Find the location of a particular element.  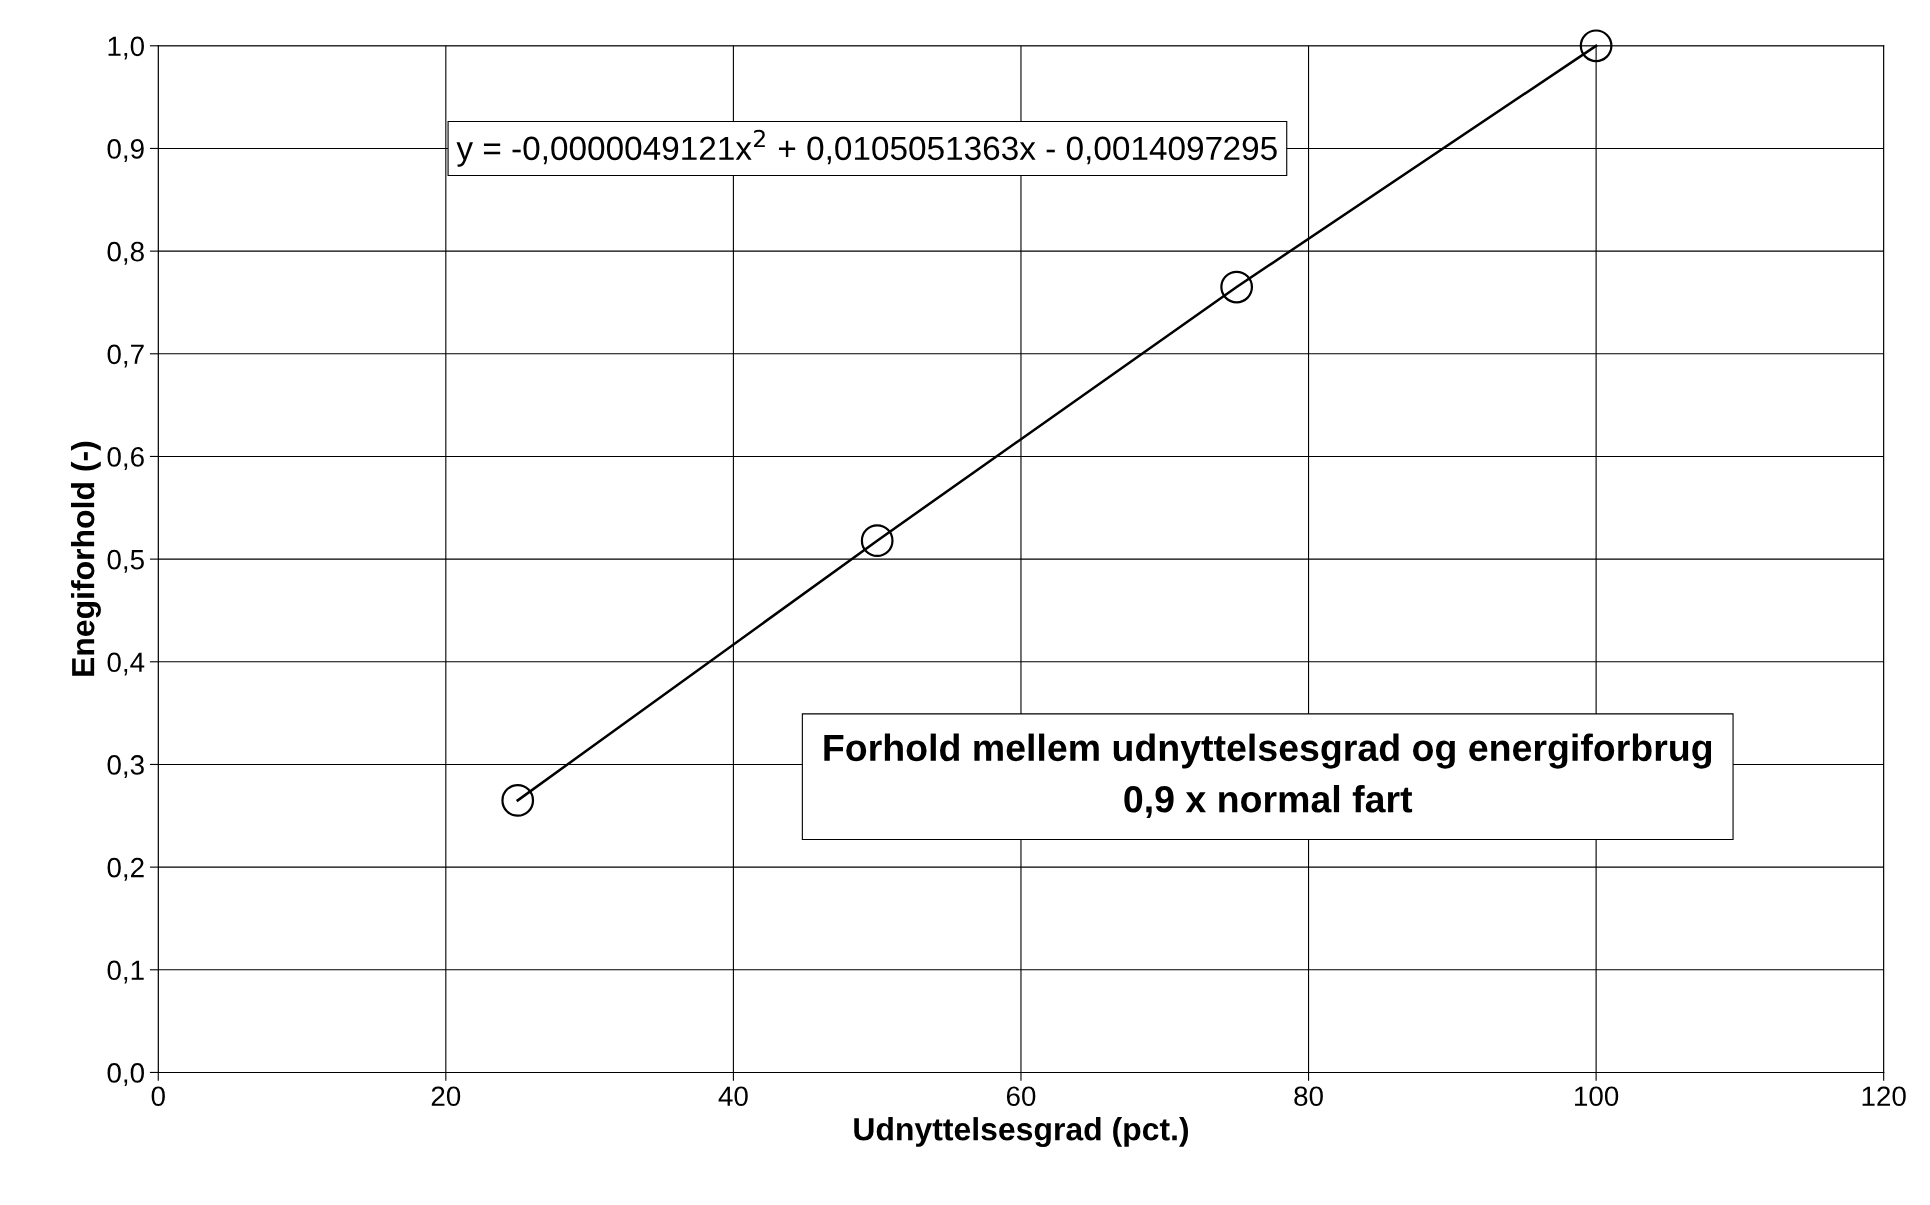

y-tick-label: 0,9 is located at coordinates (125, 151).